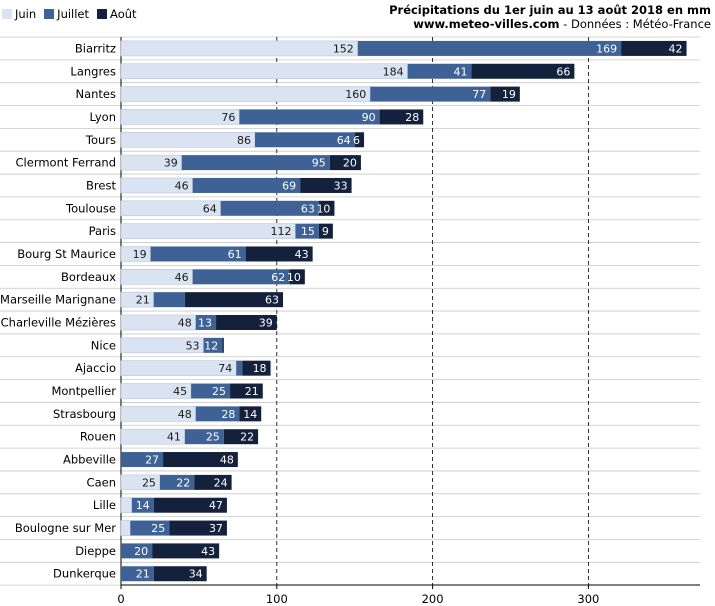  What do you see at coordinates (95, 368) in the screenshot?
I see `category-label: Ajaccio` at bounding box center [95, 368].